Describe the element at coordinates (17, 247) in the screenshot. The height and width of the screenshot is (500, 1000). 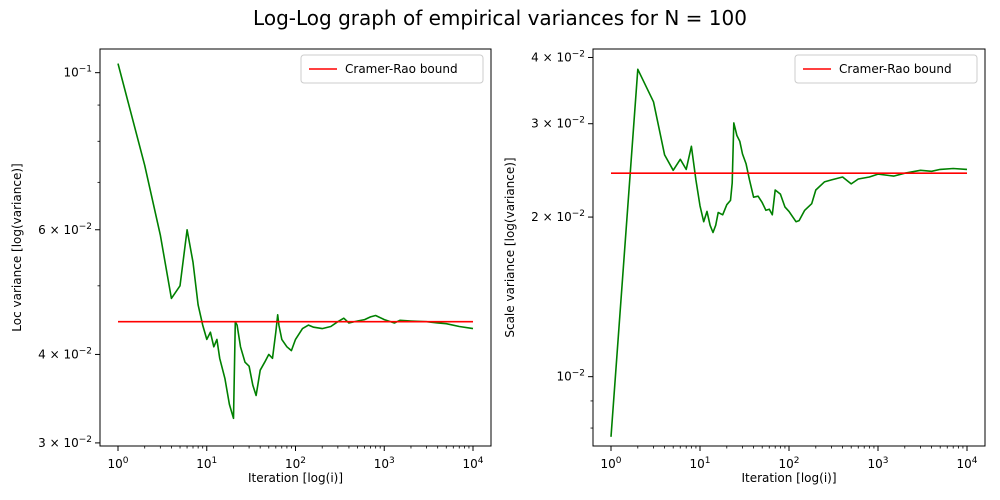
I see `y-axis-label: Loc variance [log(variance)]` at that location.